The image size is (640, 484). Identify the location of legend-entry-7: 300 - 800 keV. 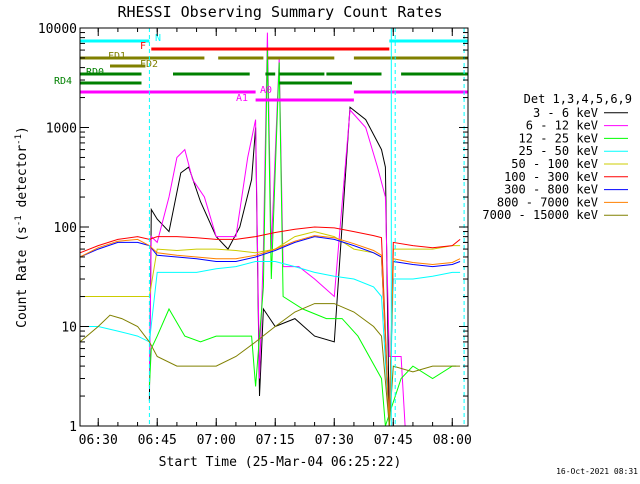
(551, 190).